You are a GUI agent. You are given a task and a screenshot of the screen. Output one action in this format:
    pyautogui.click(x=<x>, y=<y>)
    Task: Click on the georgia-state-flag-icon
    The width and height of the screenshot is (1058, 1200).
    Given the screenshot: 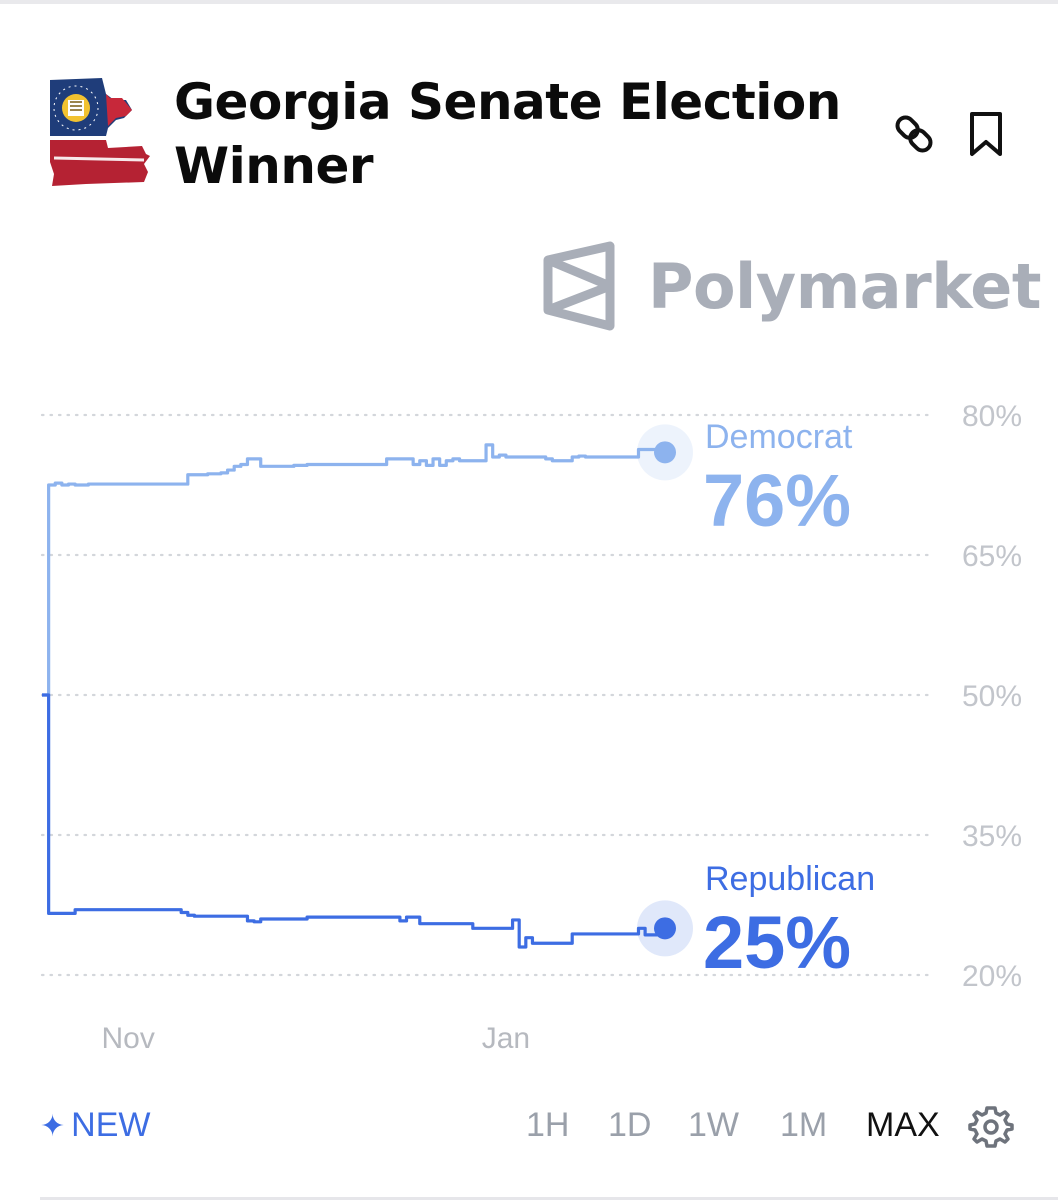 What is the action you would take?
    pyautogui.click(x=100, y=132)
    